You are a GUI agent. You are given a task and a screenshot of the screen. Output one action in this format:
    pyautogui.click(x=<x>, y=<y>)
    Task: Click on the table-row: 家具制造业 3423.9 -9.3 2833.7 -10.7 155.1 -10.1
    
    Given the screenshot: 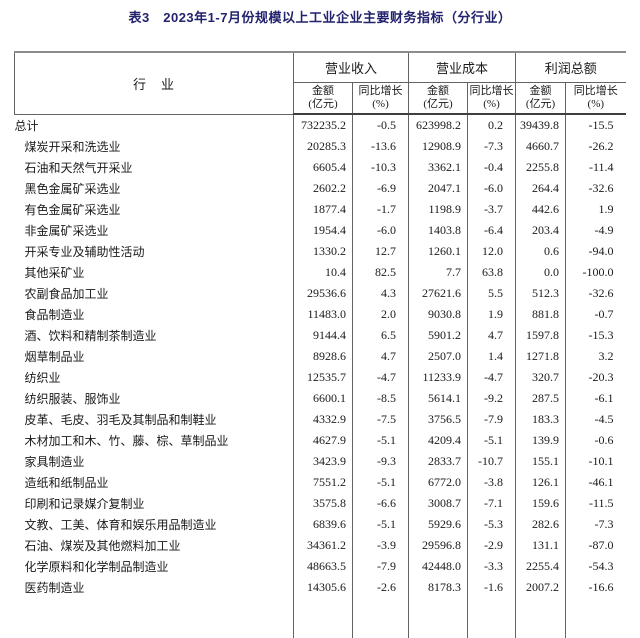 What is the action you would take?
    pyautogui.click(x=320, y=461)
    